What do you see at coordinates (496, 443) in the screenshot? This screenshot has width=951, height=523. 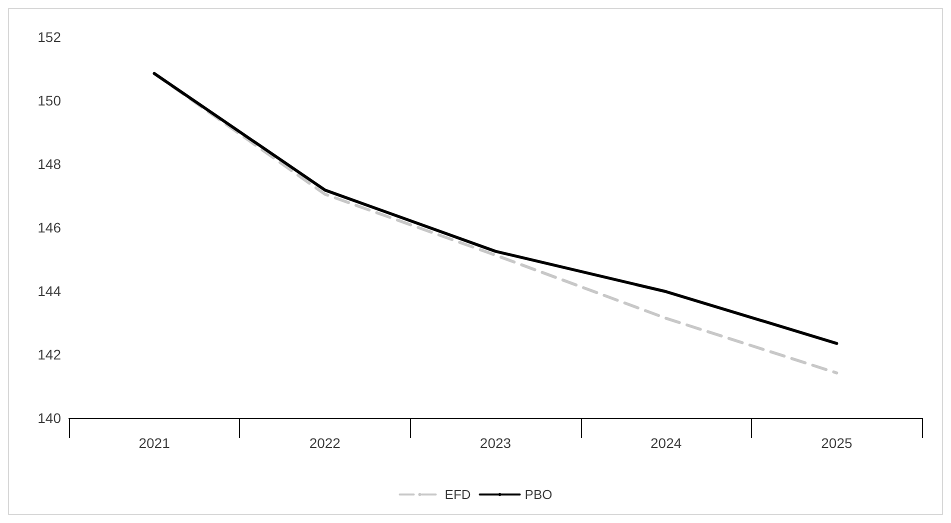 I see `x-tick-label: 2023` at bounding box center [496, 443].